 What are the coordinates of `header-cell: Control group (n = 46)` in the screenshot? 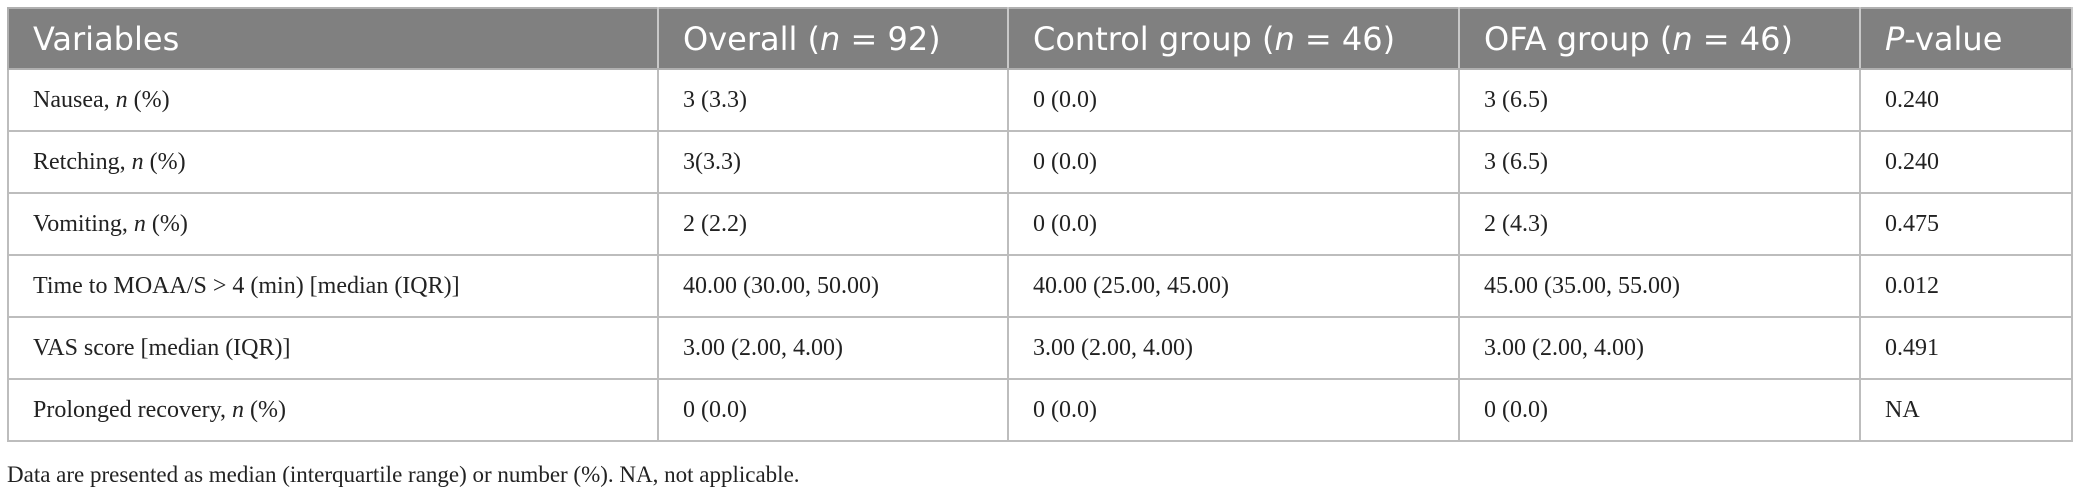 It's located at (1233, 38).